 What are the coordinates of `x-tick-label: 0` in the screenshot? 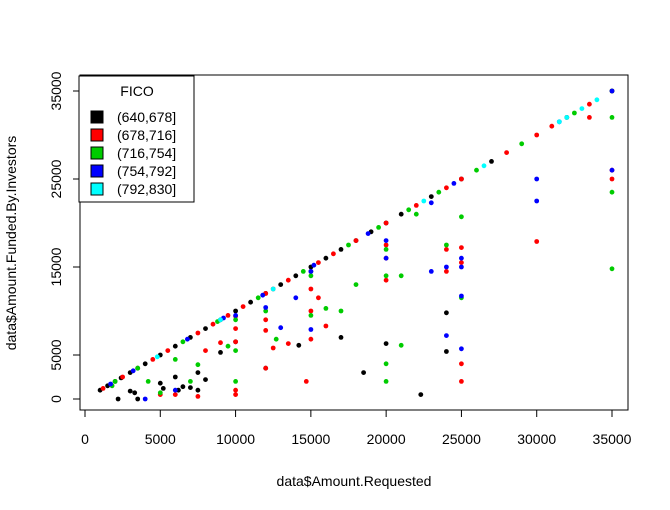 It's located at (85, 439).